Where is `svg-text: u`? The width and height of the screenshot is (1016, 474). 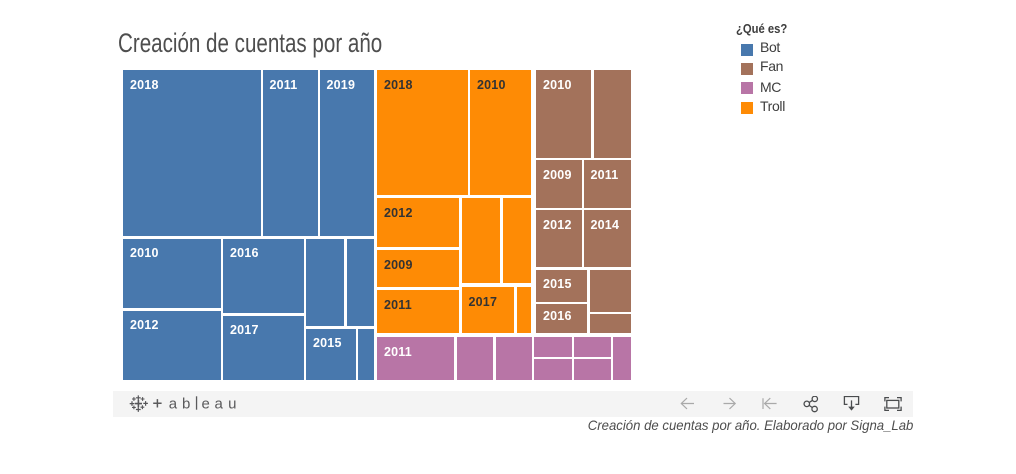 svg-text: u is located at coordinates (232, 404).